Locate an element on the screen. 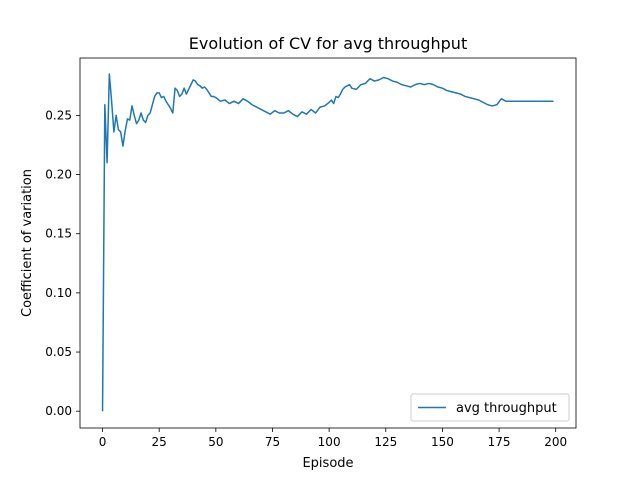 This screenshot has width=640, height=480. y-tick-label: 0.00 is located at coordinates (58, 411).